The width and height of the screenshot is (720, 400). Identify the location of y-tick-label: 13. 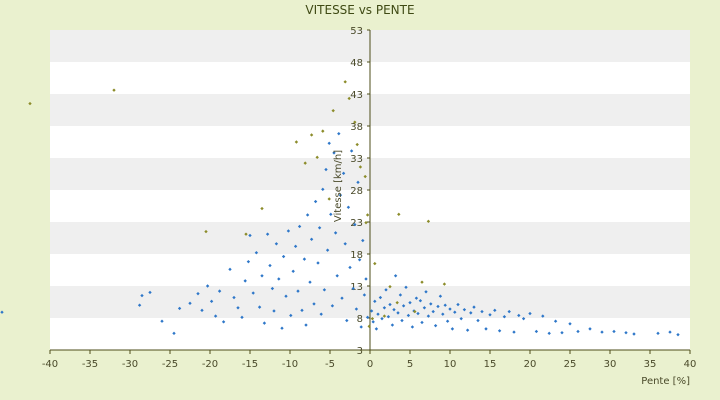
(356, 287).